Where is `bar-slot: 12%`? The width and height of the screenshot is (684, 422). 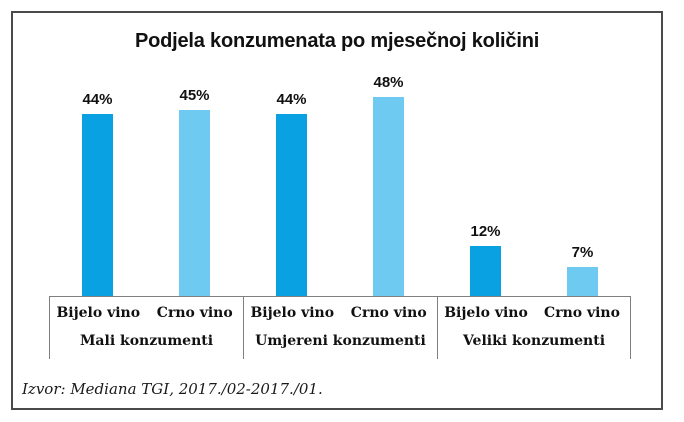
bar-slot: 12% is located at coordinates (485, 259).